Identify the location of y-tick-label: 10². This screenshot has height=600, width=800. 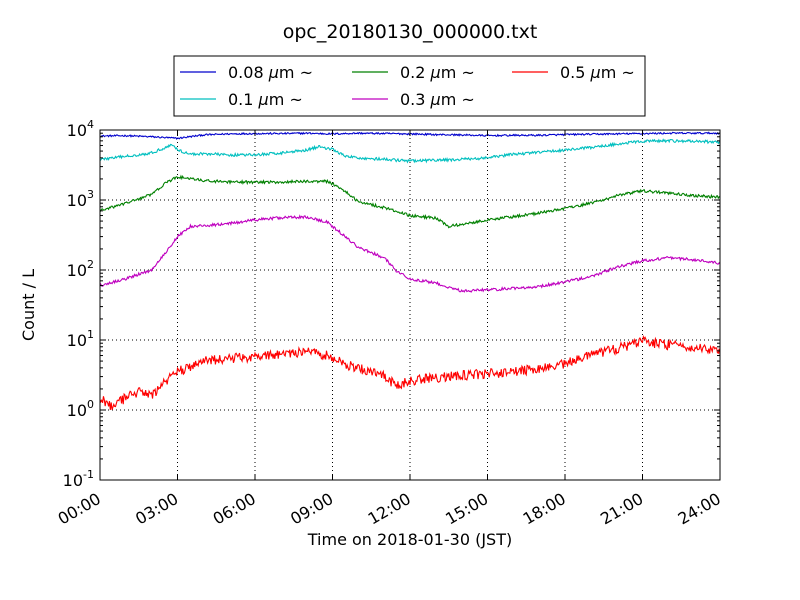
(80, 269).